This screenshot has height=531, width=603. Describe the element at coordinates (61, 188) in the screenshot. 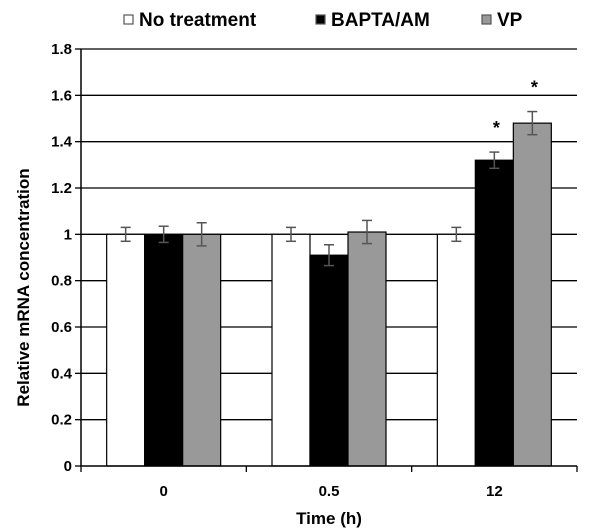

I see `y-tick-label: 1.2` at that location.